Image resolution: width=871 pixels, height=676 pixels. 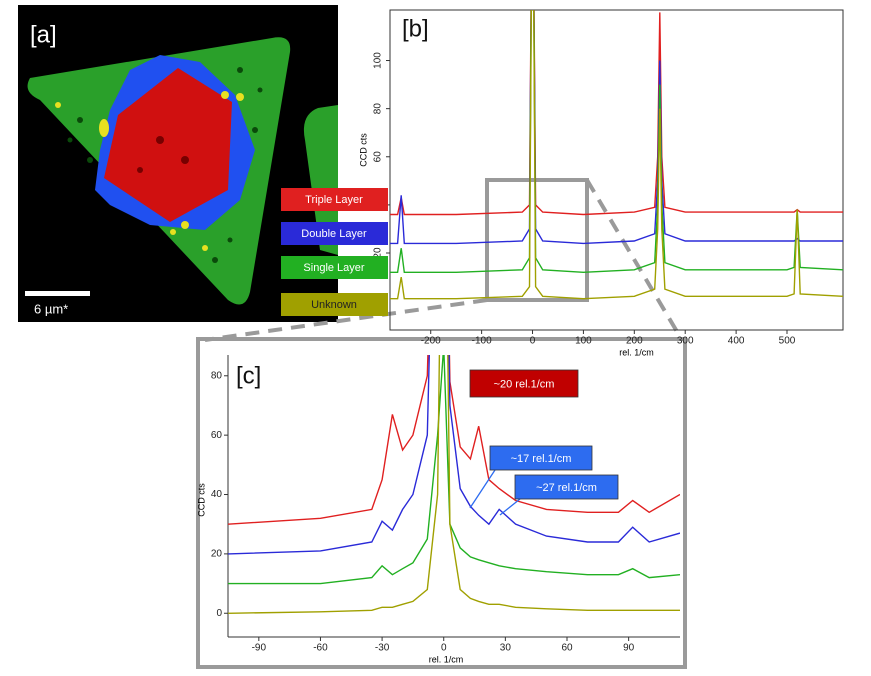 What do you see at coordinates (482, 341) in the screenshot?
I see `x-tick-label: -100` at bounding box center [482, 341].